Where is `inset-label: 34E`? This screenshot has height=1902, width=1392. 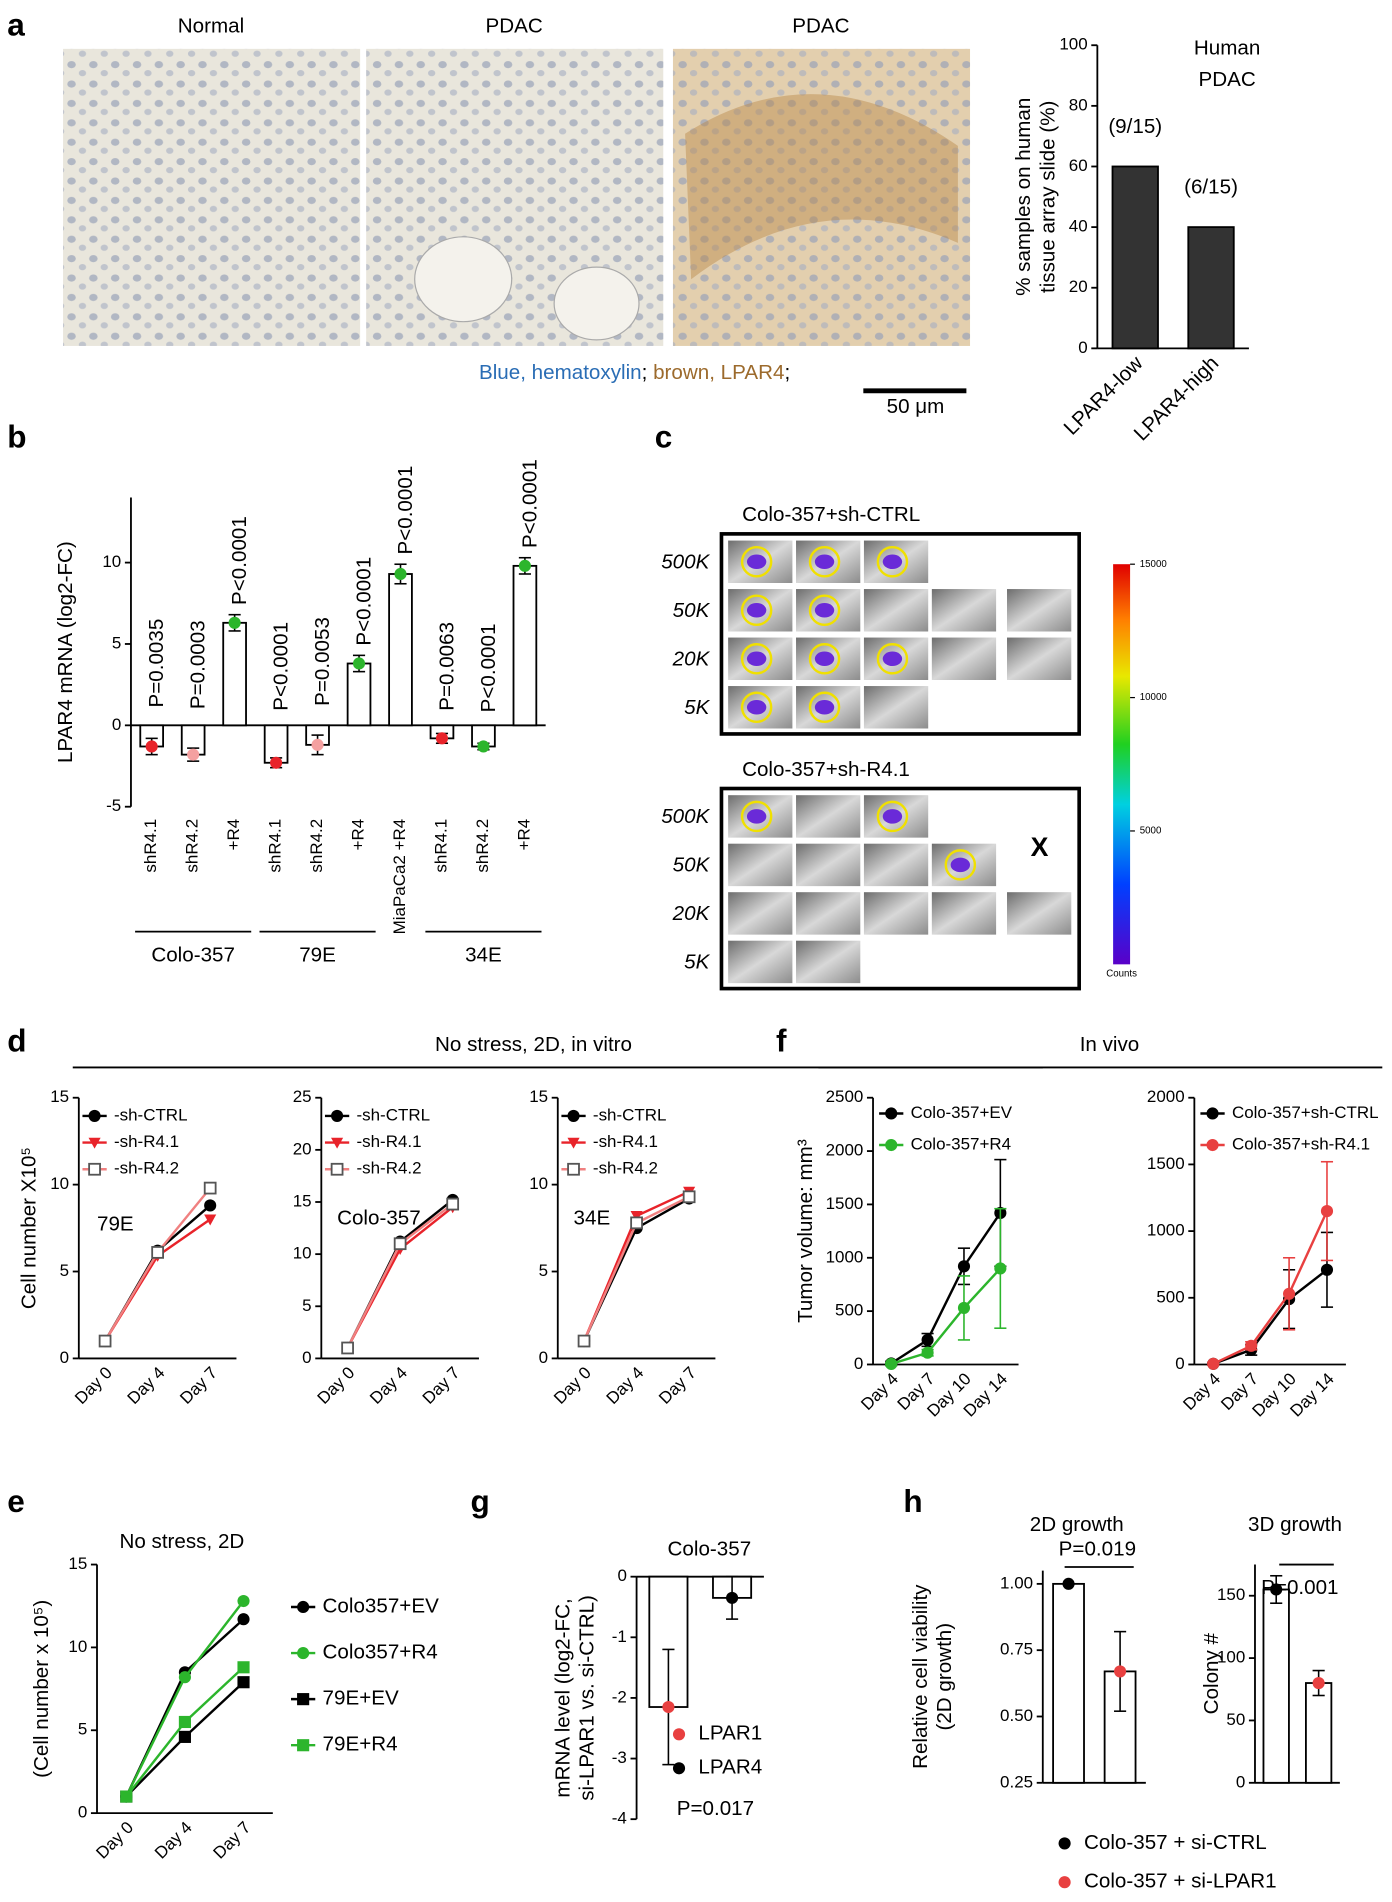
inset-label: 34E is located at coordinates (592, 1217).